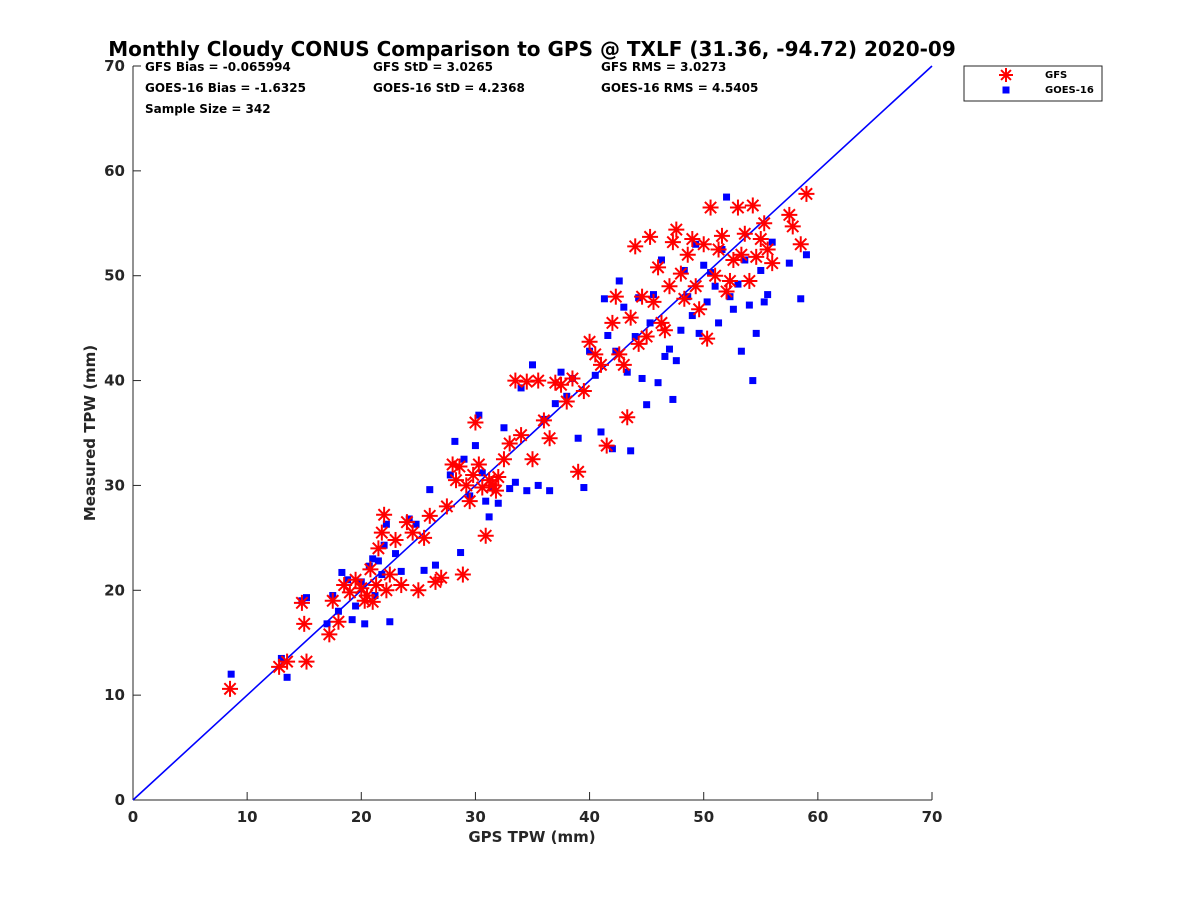 This screenshot has width=1200, height=900. Describe the element at coordinates (361, 817) in the screenshot. I see `x-tick-label: 20` at that location.